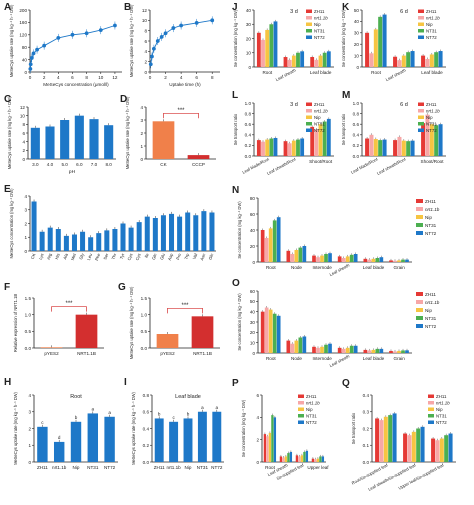 The image size is (474, 505). Describe the element at coordinates (35, 164) in the screenshot. I see `x-tick-label: 3.0` at that location.